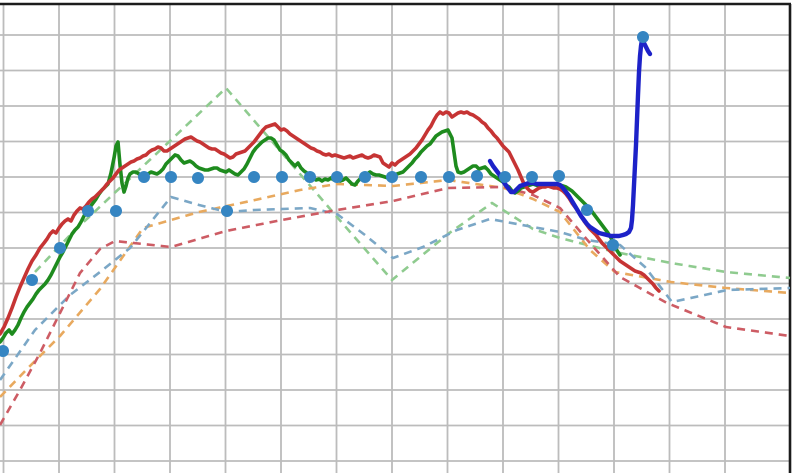 The height and width of the screenshot is (473, 800). Describe the element at coordinates (570, 138) in the screenshot. I see `blue-solid-spike-curve` at that location.